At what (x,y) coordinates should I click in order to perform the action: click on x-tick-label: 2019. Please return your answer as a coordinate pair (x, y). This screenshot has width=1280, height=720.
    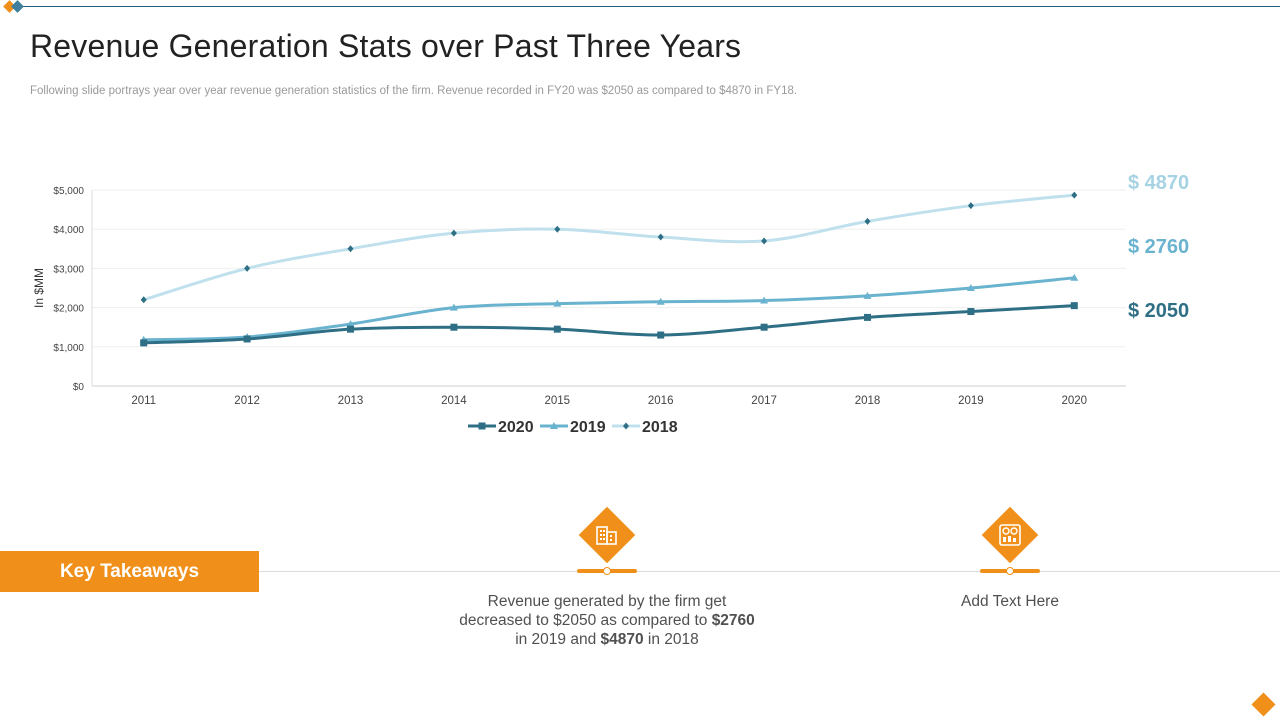
    Looking at the image, I should click on (971, 401).